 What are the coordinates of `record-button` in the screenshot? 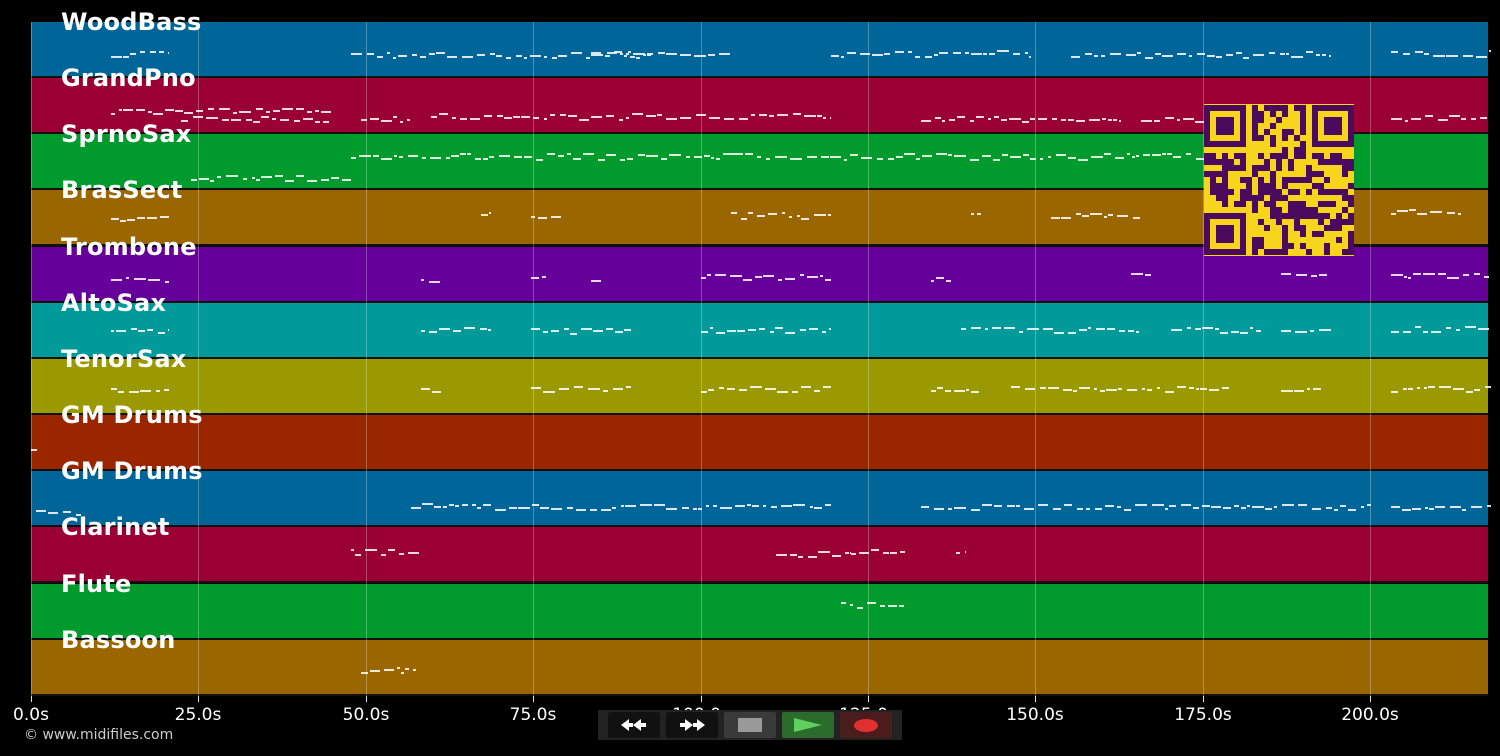 It's located at (866, 725).